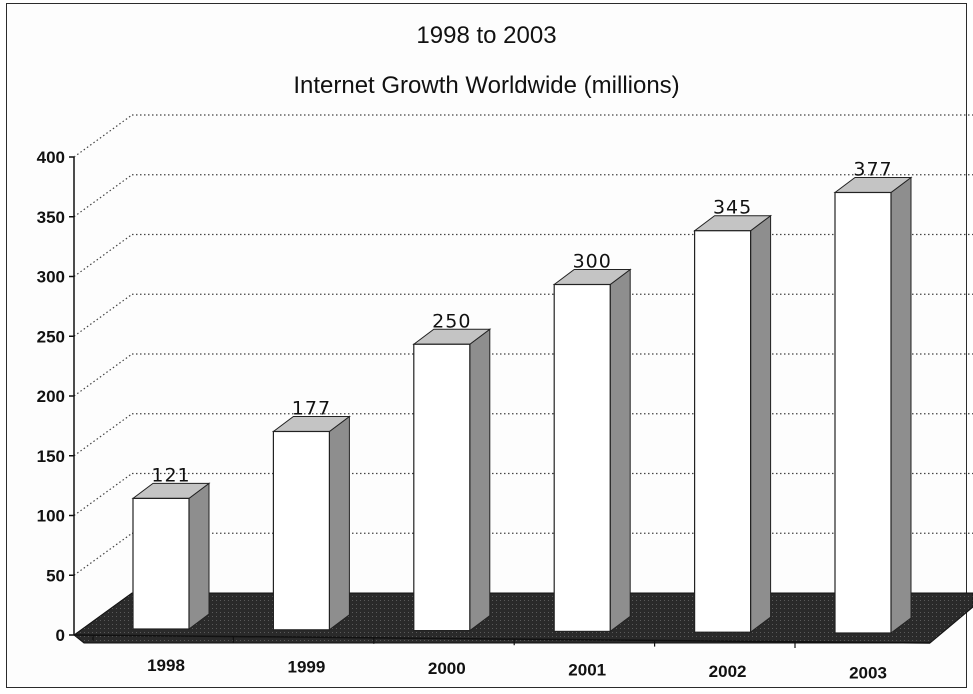 The width and height of the screenshot is (973, 694). What do you see at coordinates (587, 670) in the screenshot?
I see `x-tick-label: 2001` at bounding box center [587, 670].